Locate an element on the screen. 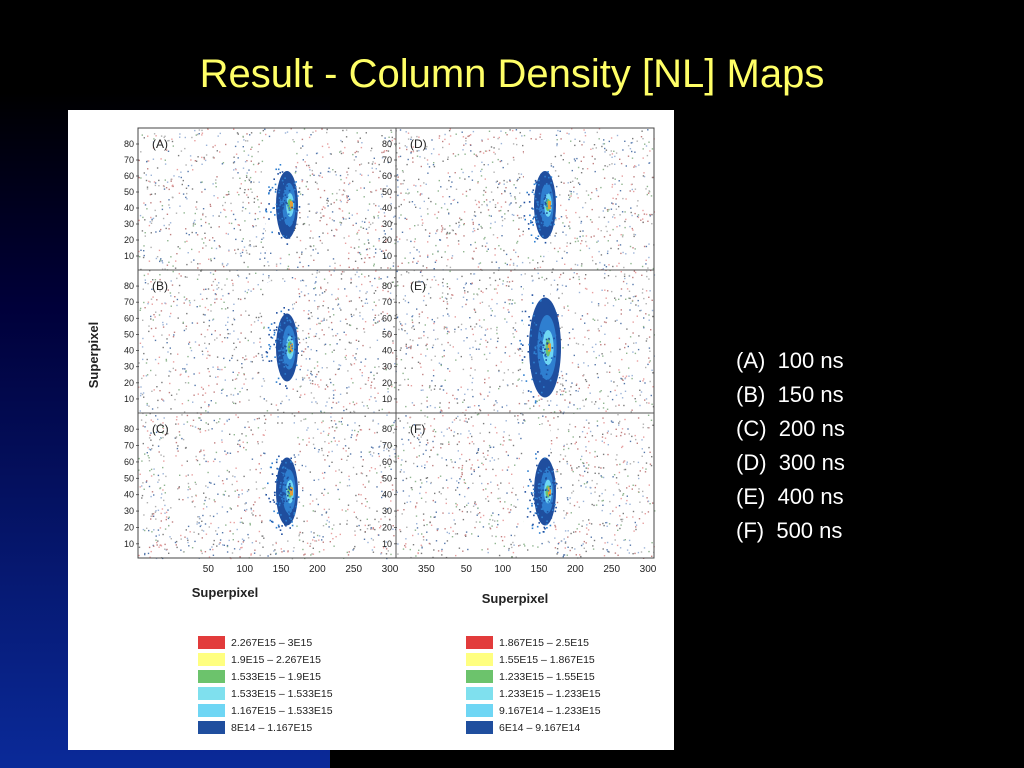 The image size is (1024, 768). panel-label-D: (D) is located at coordinates (418, 144).